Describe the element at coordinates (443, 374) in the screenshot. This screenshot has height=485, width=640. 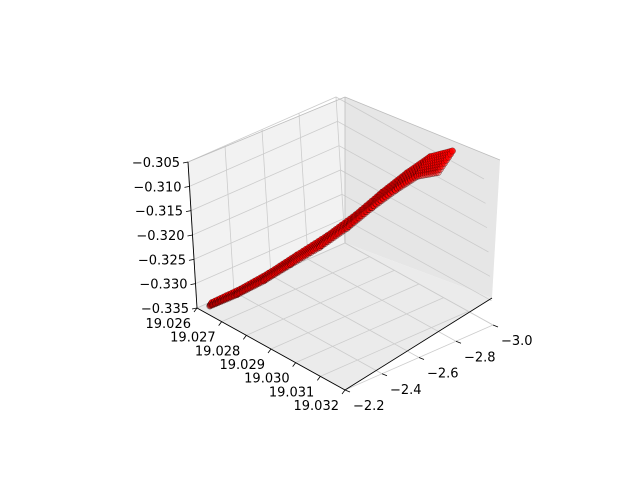
I see `y-tick-label: −2.6` at that location.